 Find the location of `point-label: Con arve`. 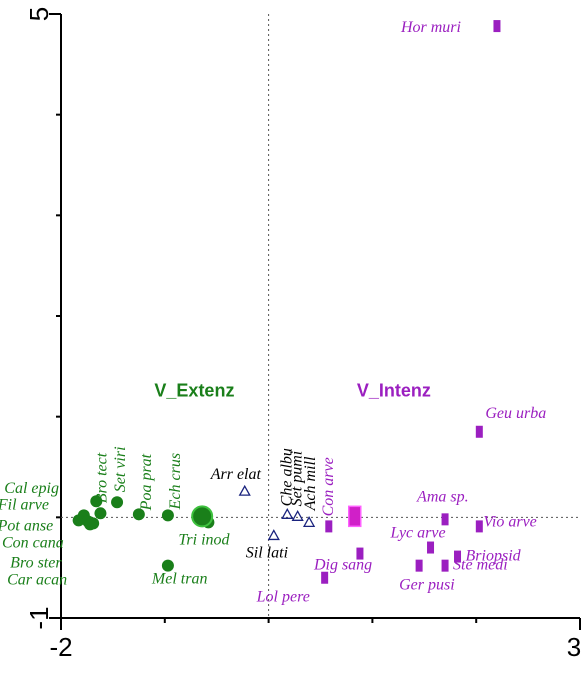

point-label: Con arve is located at coordinates (328, 486).